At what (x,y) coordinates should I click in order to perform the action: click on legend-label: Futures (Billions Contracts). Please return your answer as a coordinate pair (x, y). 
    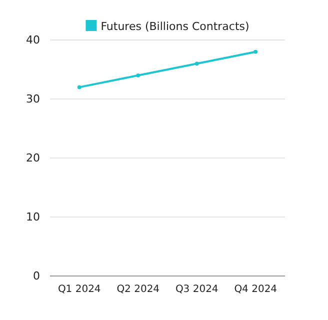
    Looking at the image, I should click on (175, 26).